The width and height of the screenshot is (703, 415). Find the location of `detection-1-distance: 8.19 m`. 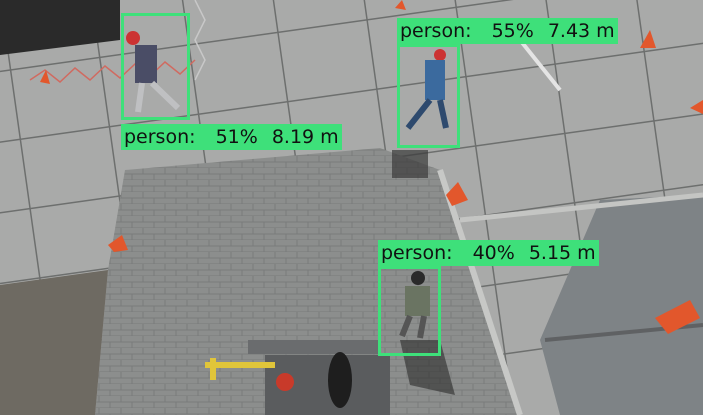

detection-1-distance: 8.19 m is located at coordinates (305, 137).